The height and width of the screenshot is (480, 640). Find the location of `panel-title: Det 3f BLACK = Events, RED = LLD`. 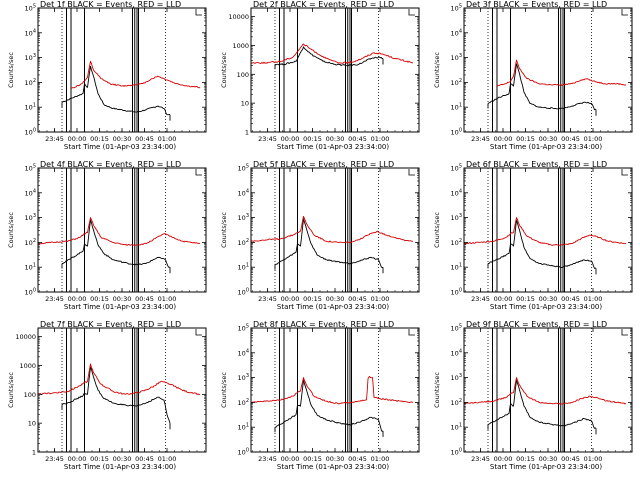

panel-title: Det 3f BLACK = Events, RED = LLD is located at coordinates (536, 4).